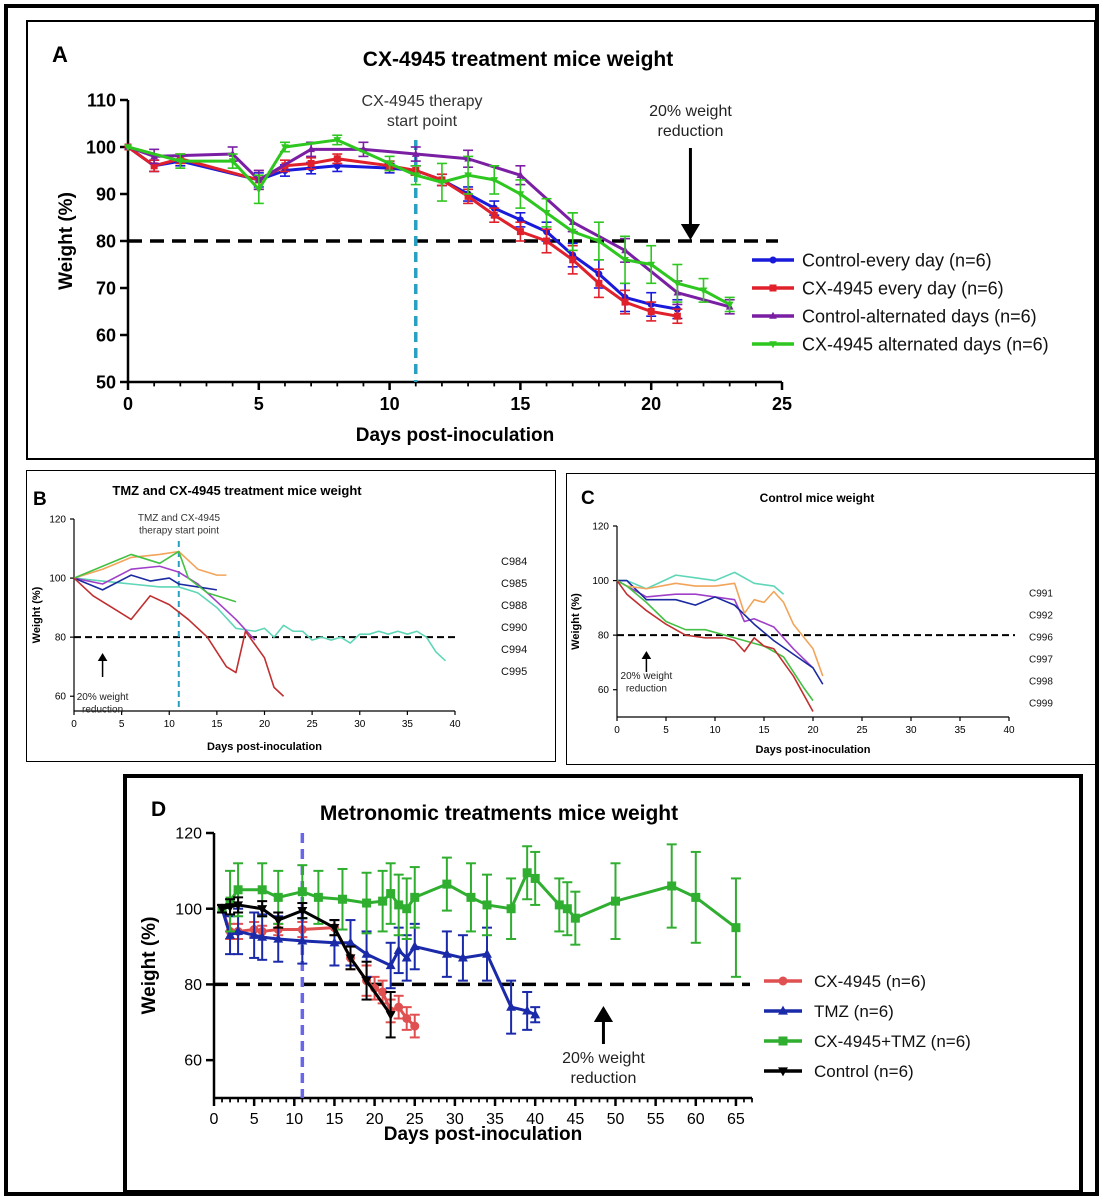 The image size is (1105, 1202). What do you see at coordinates (102, 657) in the screenshot?
I see `arrow-head` at bounding box center [102, 657].